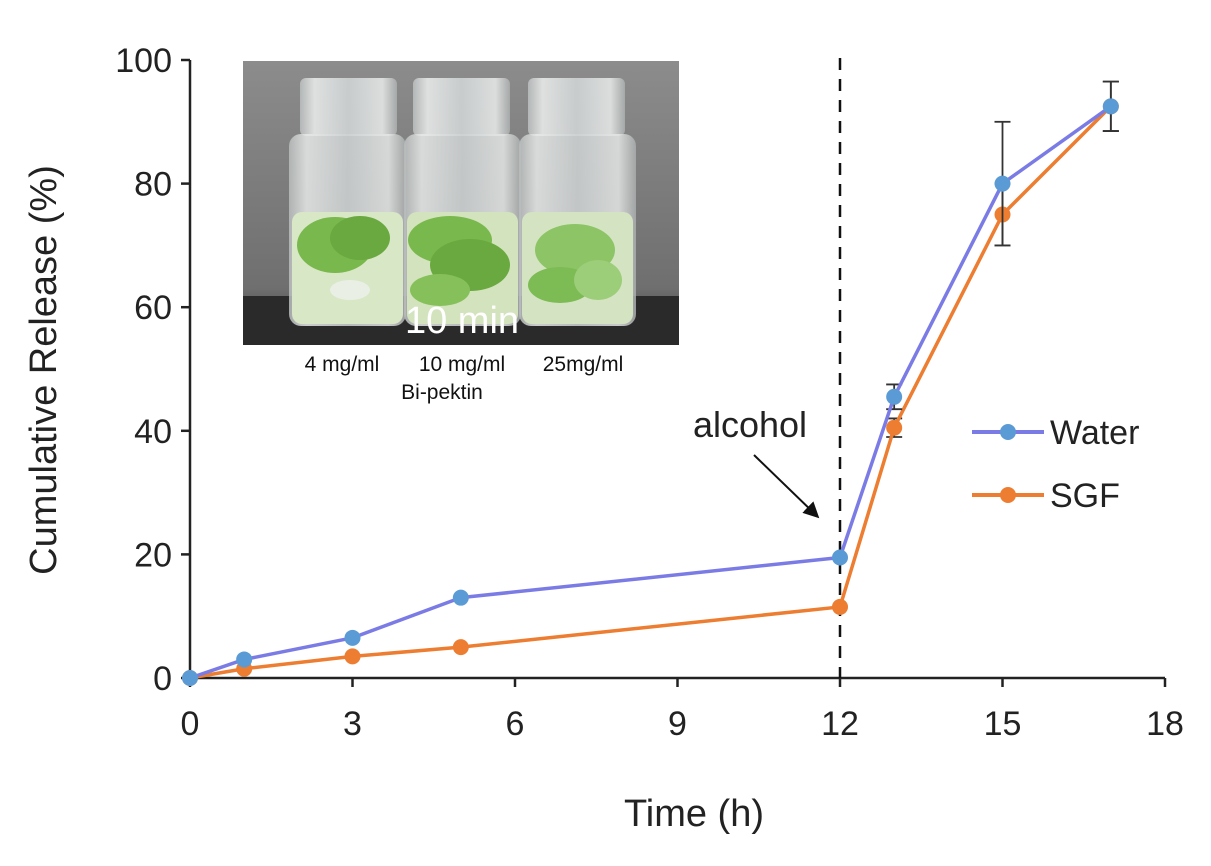  What do you see at coordinates (153, 555) in the screenshot?
I see `y-tick-label: 20` at bounding box center [153, 555].